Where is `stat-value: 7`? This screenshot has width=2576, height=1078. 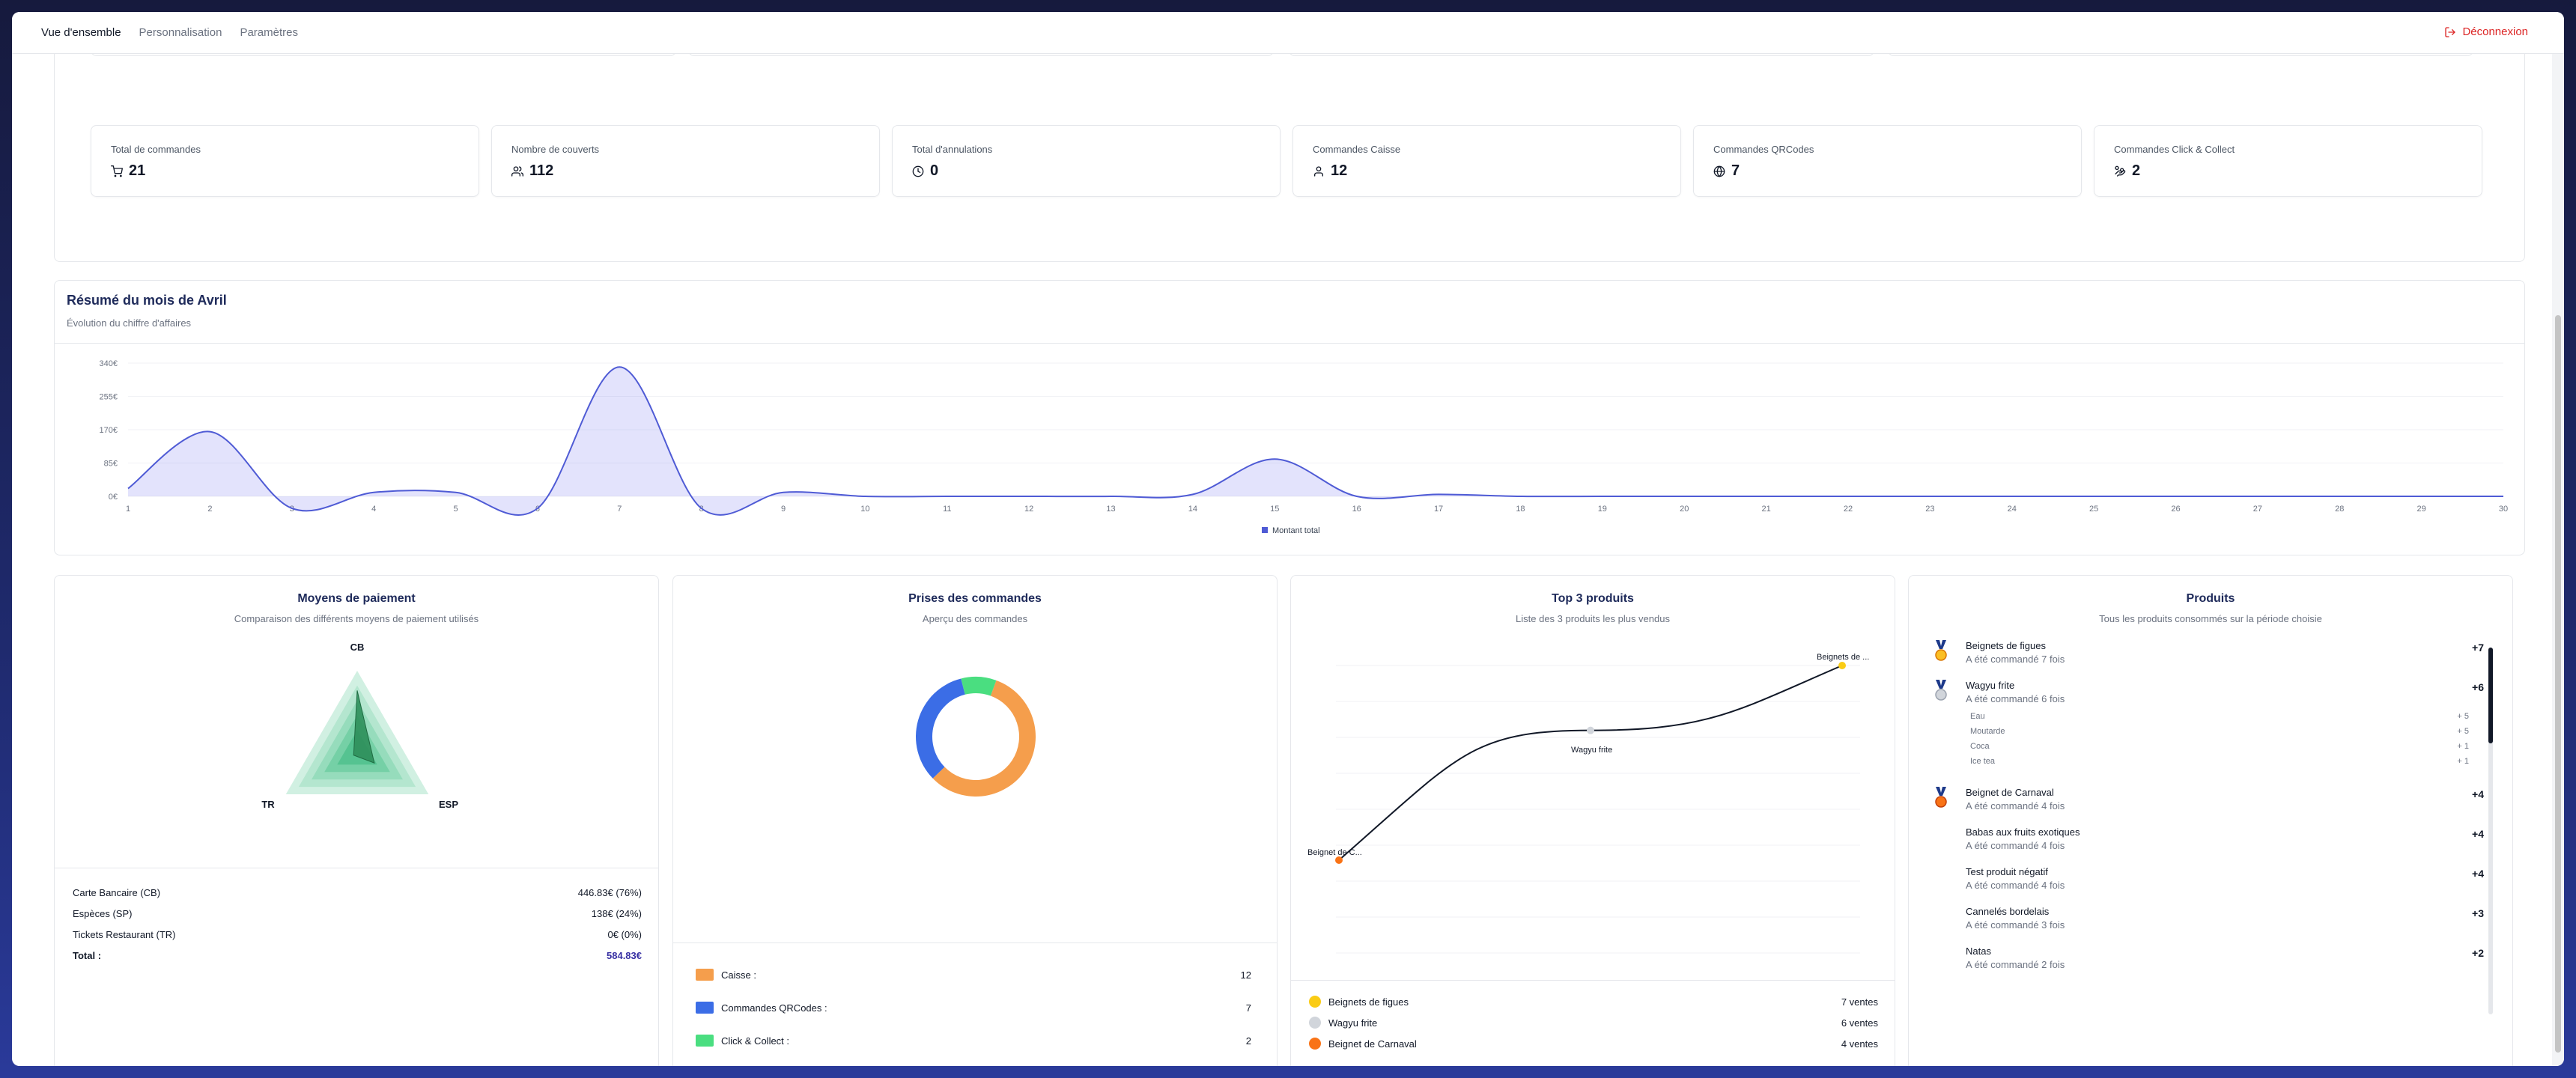 stat-value: 7 is located at coordinates (1735, 170).